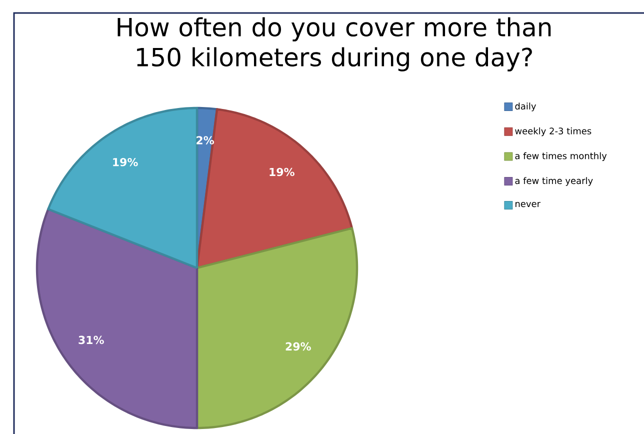  I want to click on chart-title: How often do you cover more than 150 kilometers during one day?, so click(334, 44).